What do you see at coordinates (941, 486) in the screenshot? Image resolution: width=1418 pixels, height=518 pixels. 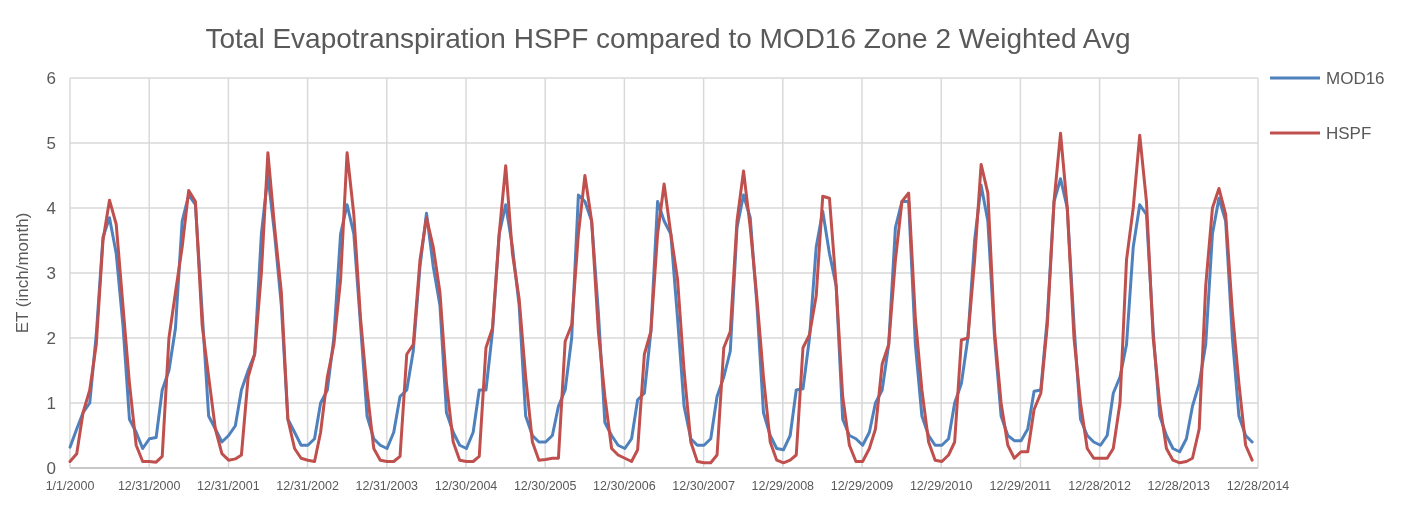 I see `x-tick-label: 12/29/2010` at bounding box center [941, 486].